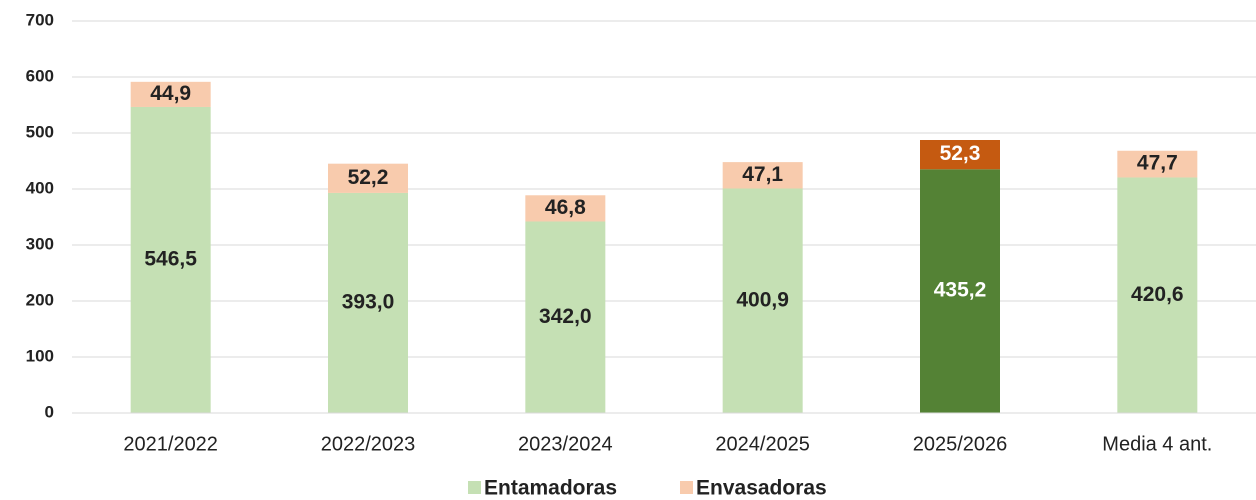  Describe the element at coordinates (40, 131) in the screenshot. I see `y-tick-label: 500` at that location.